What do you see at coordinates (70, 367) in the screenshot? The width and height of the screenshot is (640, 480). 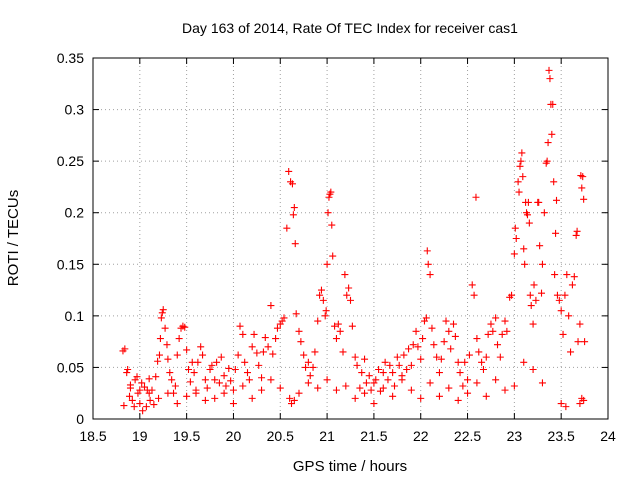 I see `y-tick-label: 0.05` at bounding box center [70, 367].